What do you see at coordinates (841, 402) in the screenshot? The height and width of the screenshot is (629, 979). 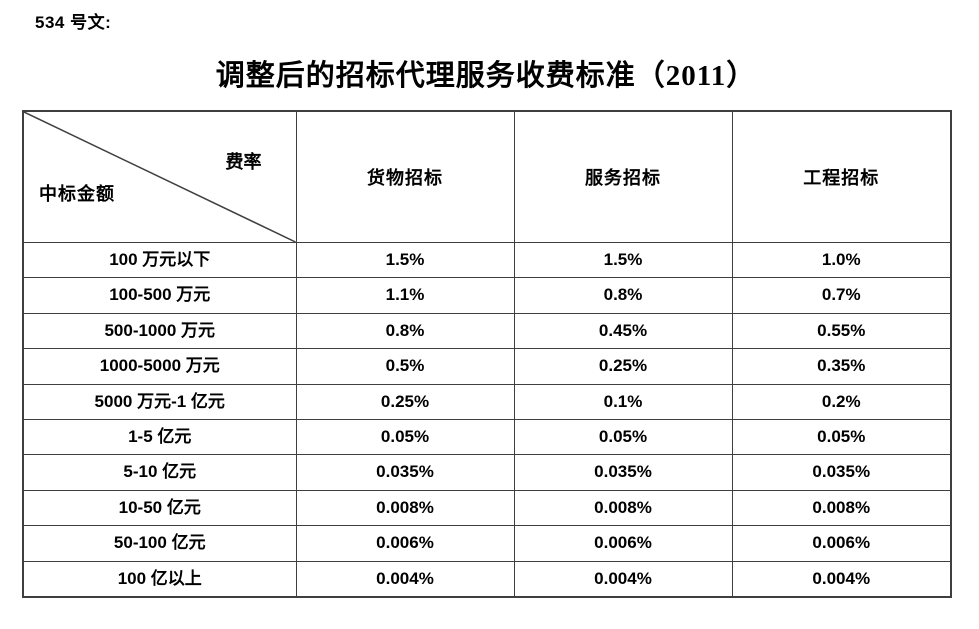 I see `rate-cell: 0.2%` at bounding box center [841, 402].